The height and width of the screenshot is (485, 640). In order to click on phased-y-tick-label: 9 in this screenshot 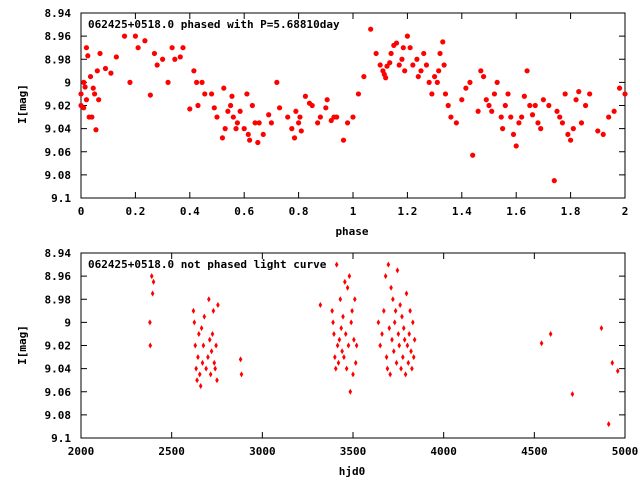, I will do `click(67, 82)`.